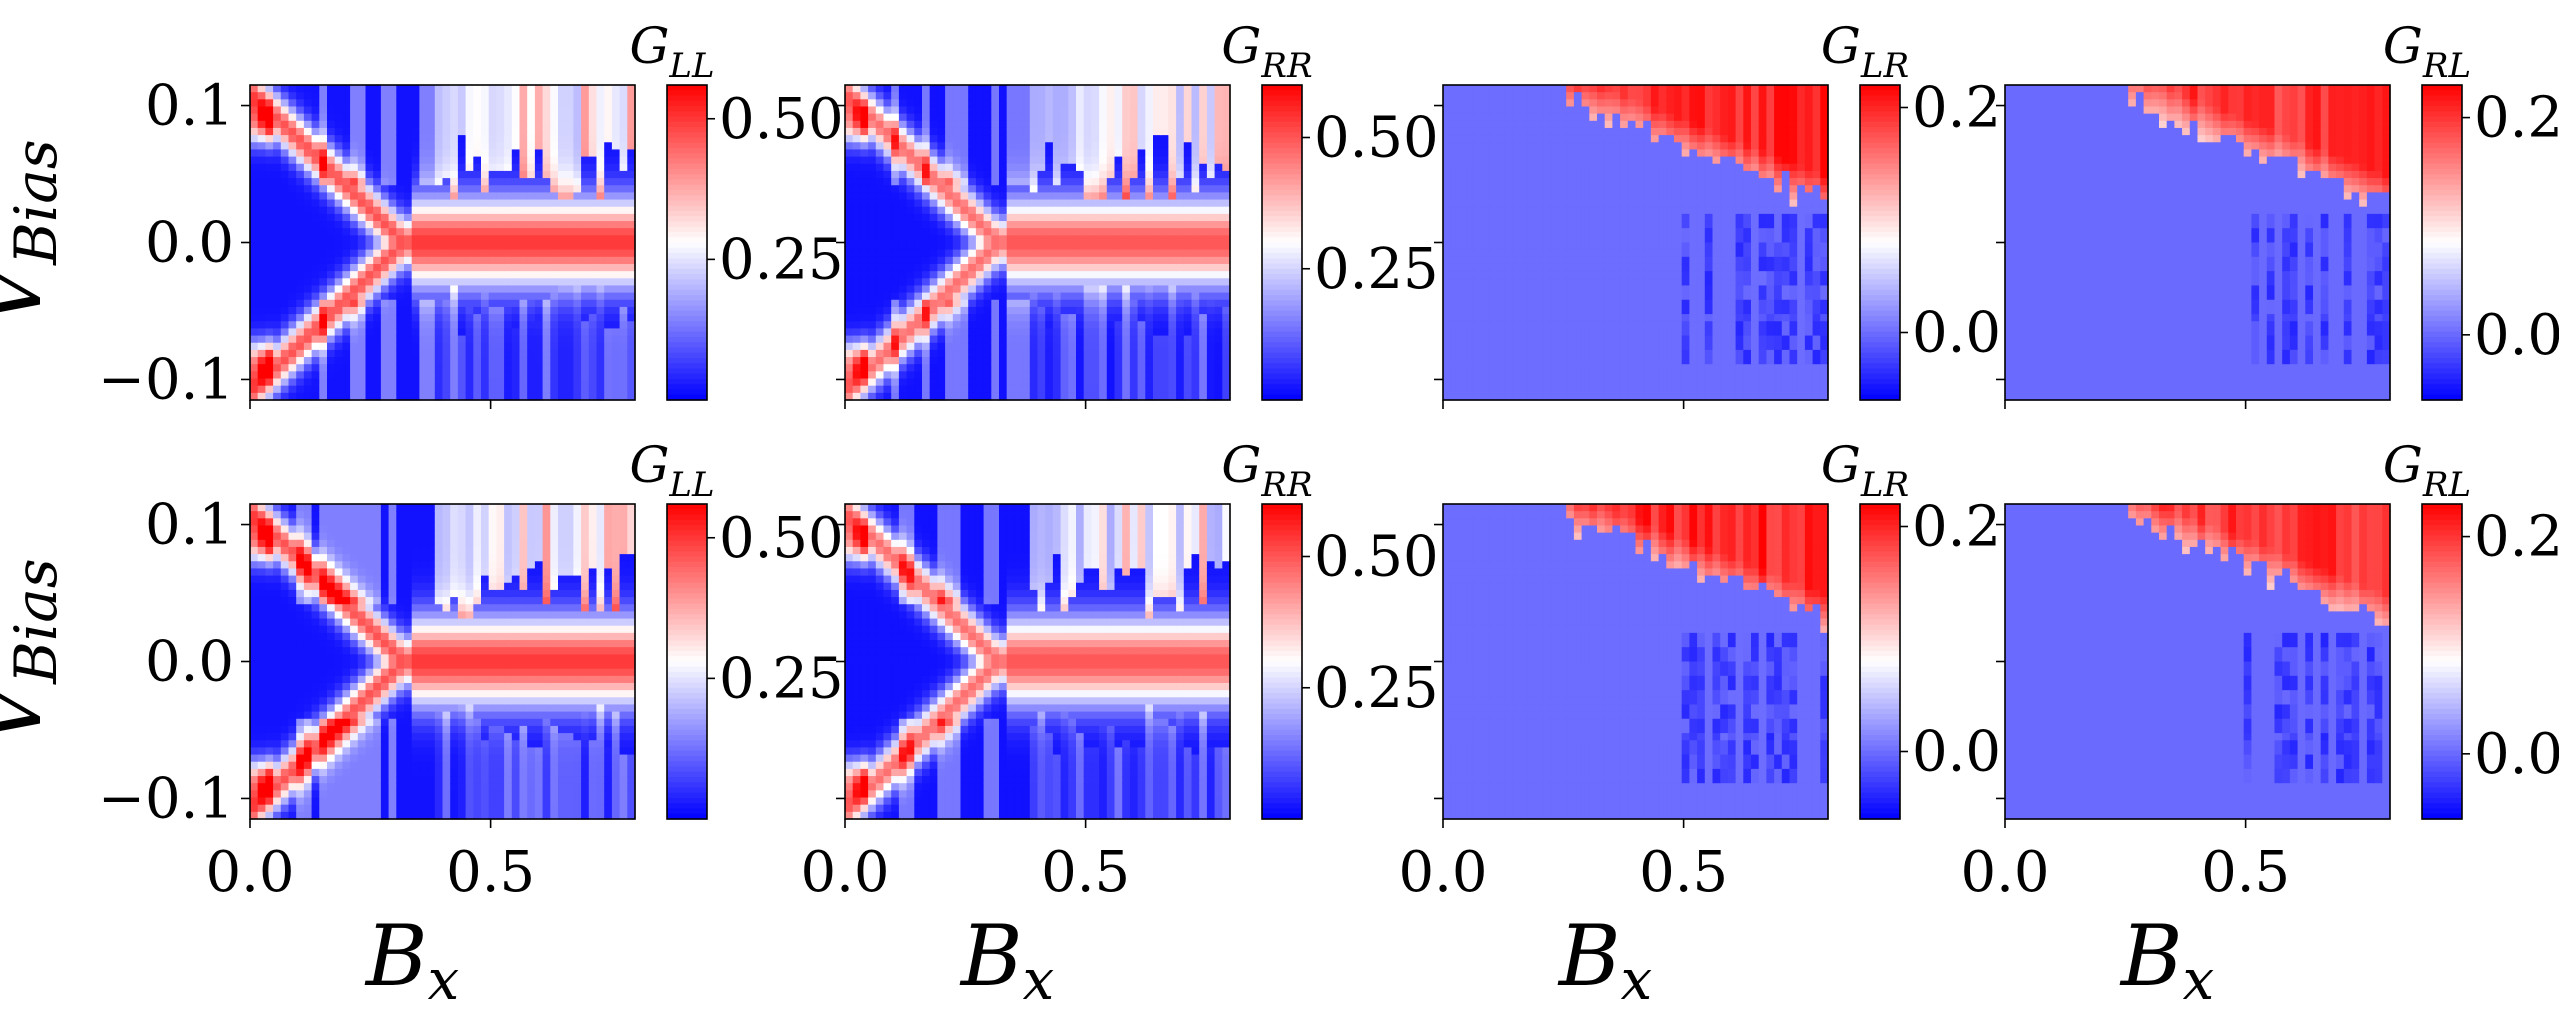  I want to click on heatmap-cells, so click(1038, 243).